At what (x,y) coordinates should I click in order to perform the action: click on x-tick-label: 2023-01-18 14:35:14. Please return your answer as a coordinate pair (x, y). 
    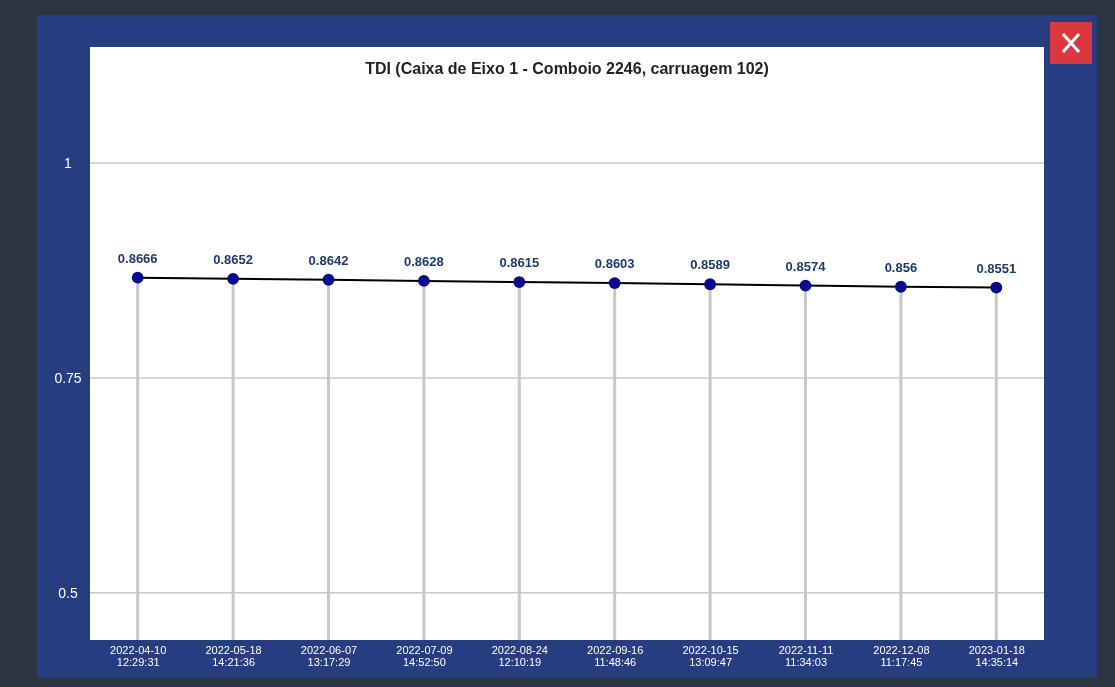
    Looking at the image, I should click on (996, 656).